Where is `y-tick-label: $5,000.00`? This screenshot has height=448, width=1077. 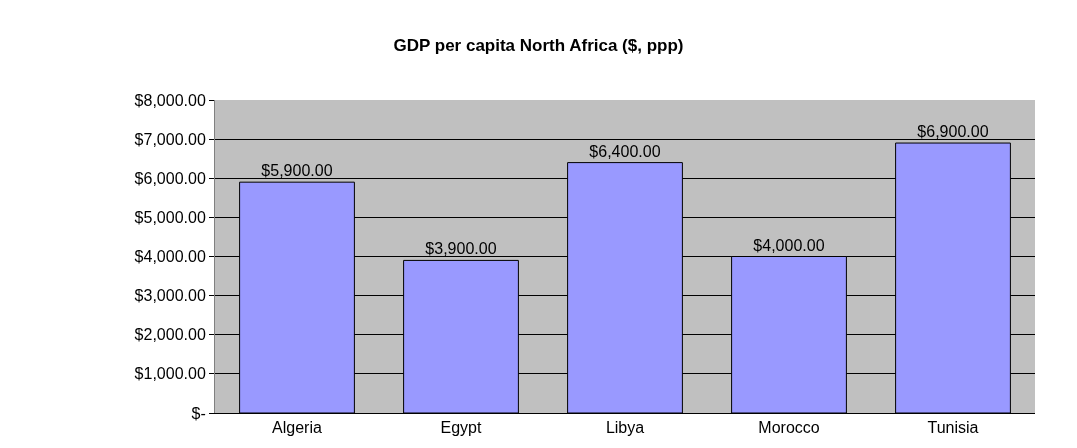 y-tick-label: $5,000.00 is located at coordinates (170, 217).